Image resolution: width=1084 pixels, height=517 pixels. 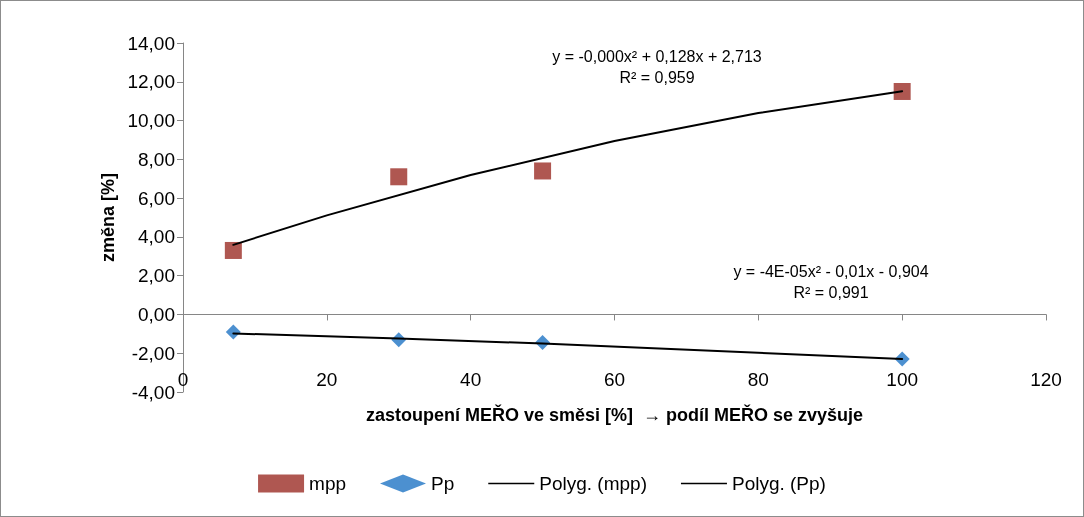 I want to click on x-tick-label: 0, so click(x=183, y=379).